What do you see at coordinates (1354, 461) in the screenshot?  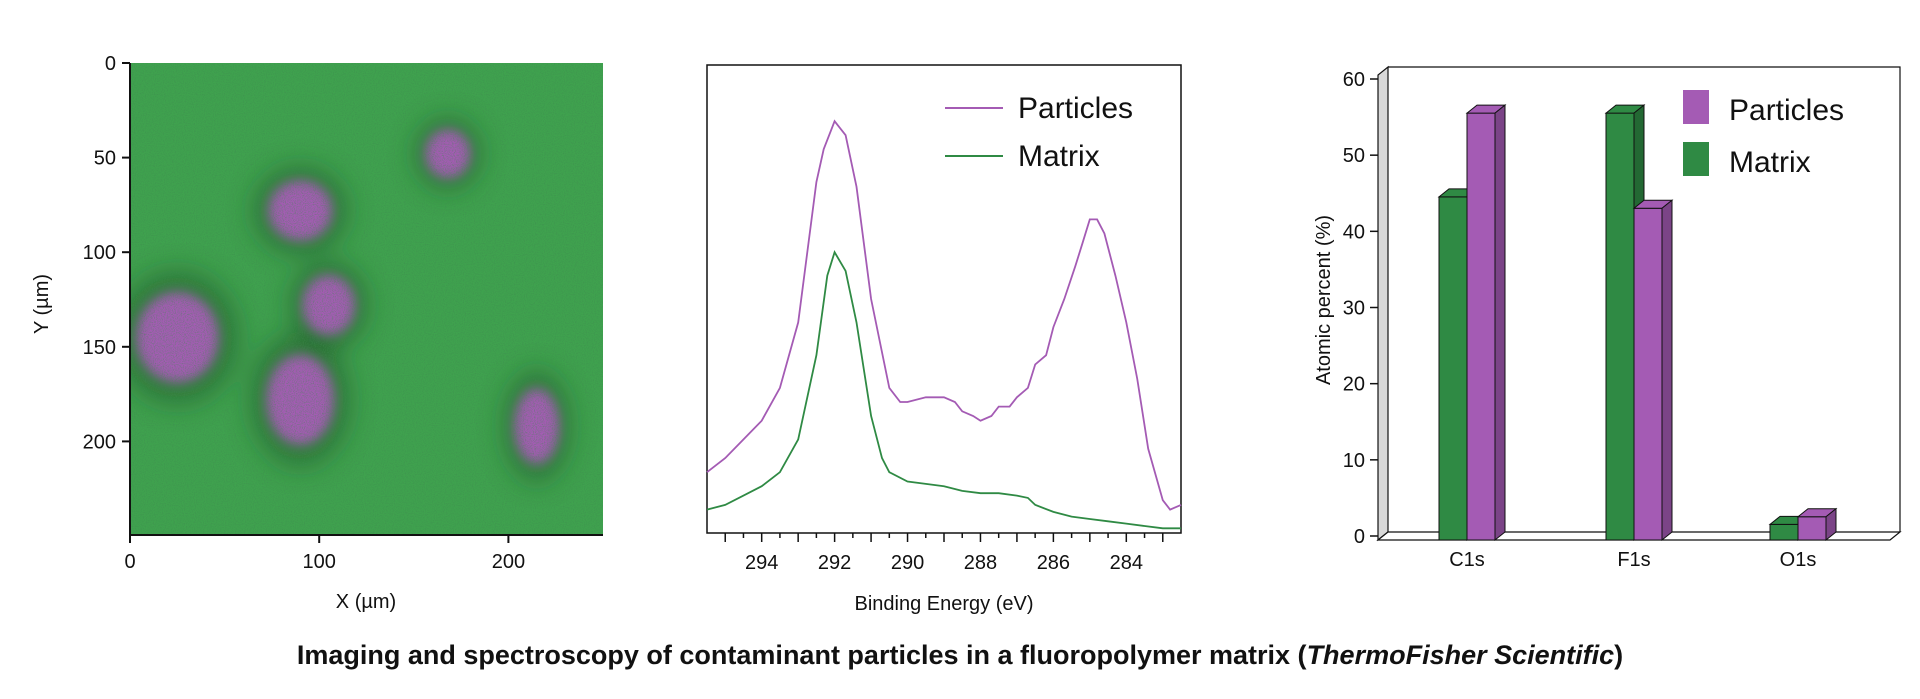 I see `bar-y-tick-label: 10` at bounding box center [1354, 461].